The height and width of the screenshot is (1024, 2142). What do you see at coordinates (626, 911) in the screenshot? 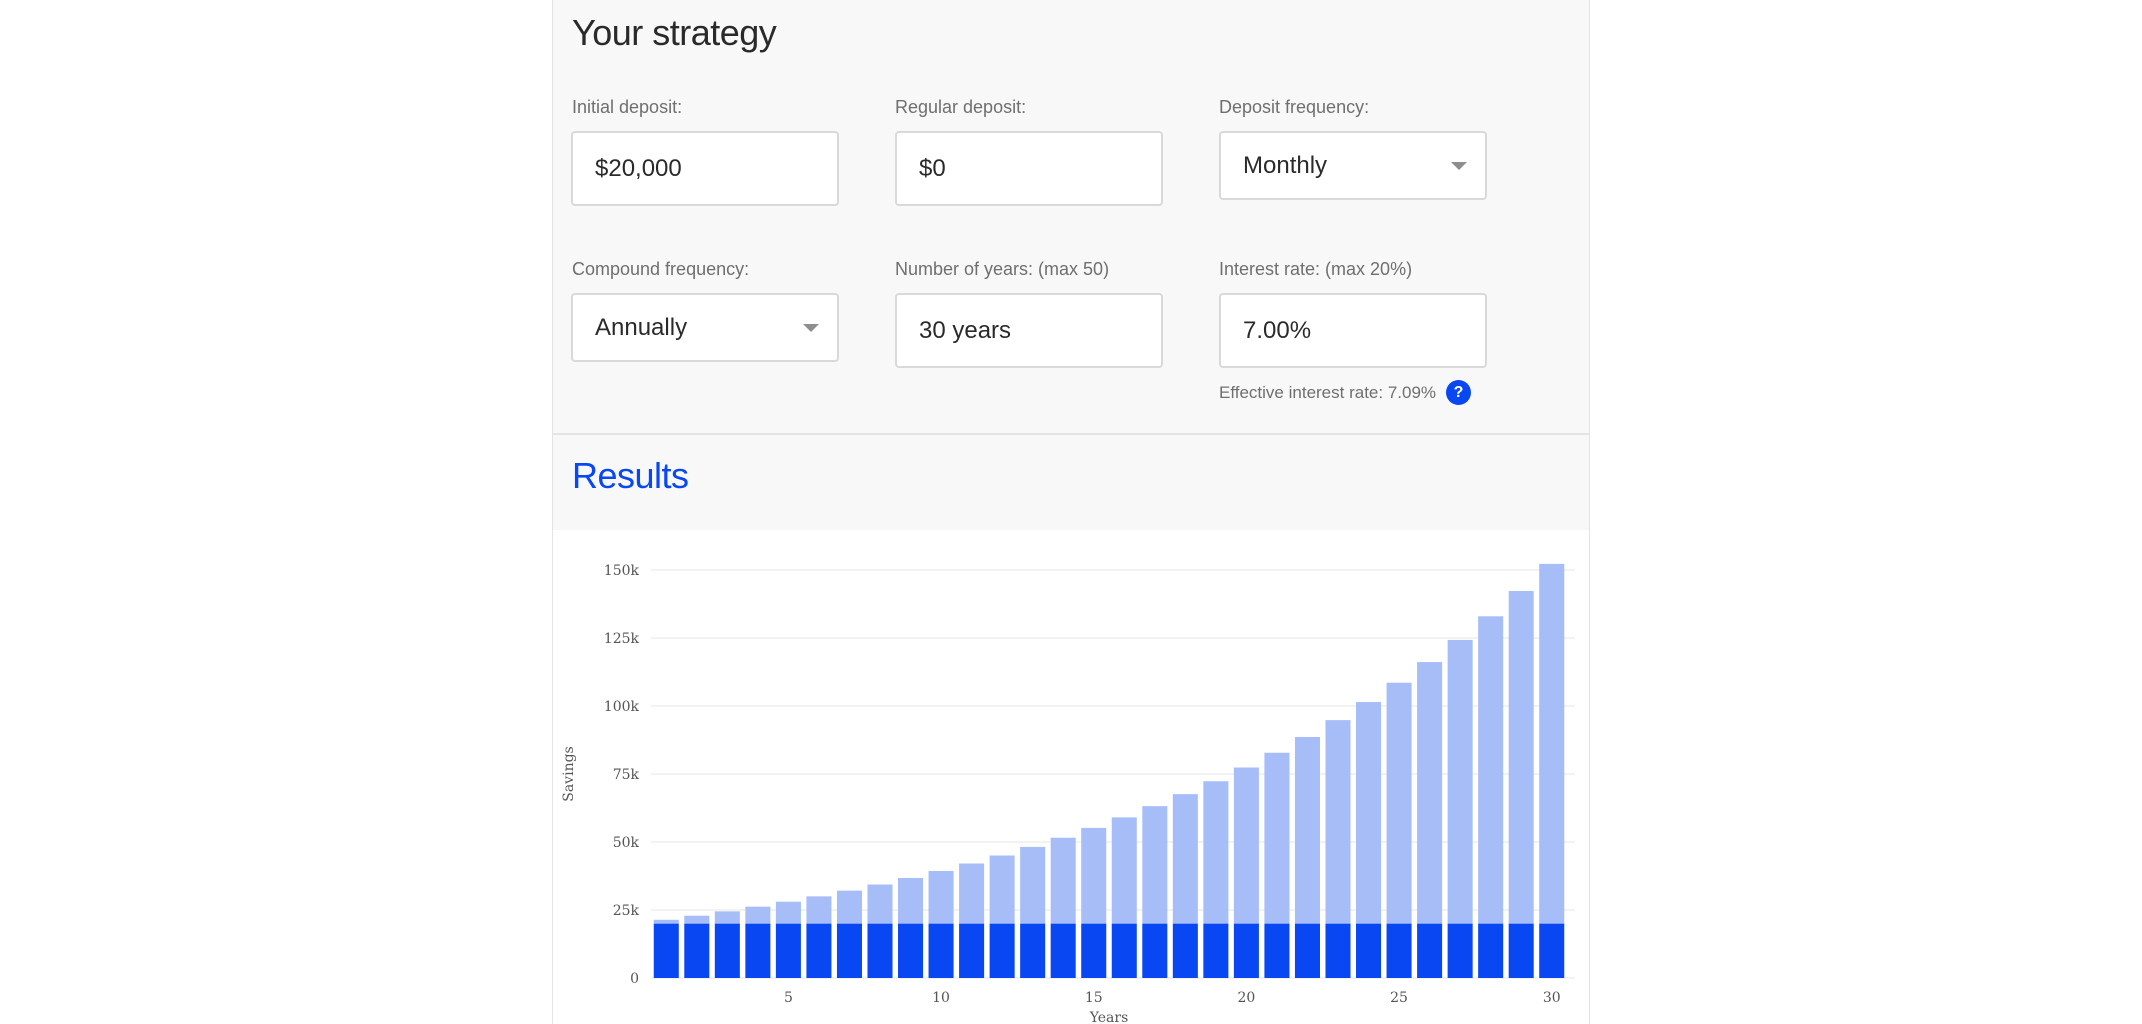
I see `y-tick-label: 25k` at bounding box center [626, 911].